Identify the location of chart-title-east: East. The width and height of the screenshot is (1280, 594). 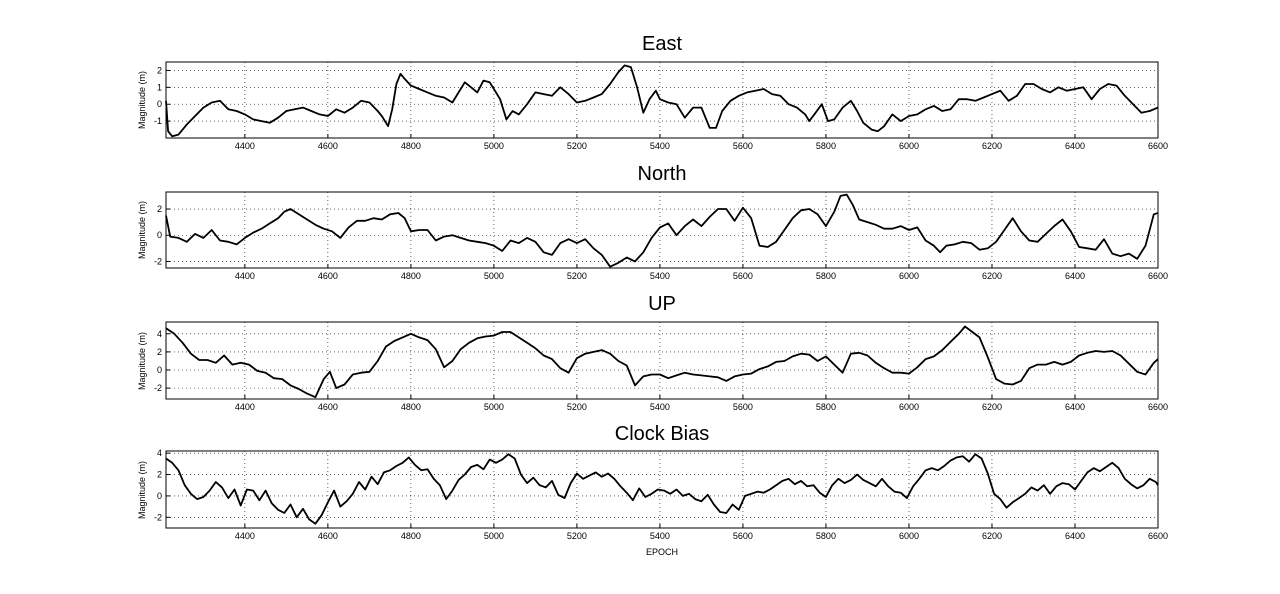
(662, 44).